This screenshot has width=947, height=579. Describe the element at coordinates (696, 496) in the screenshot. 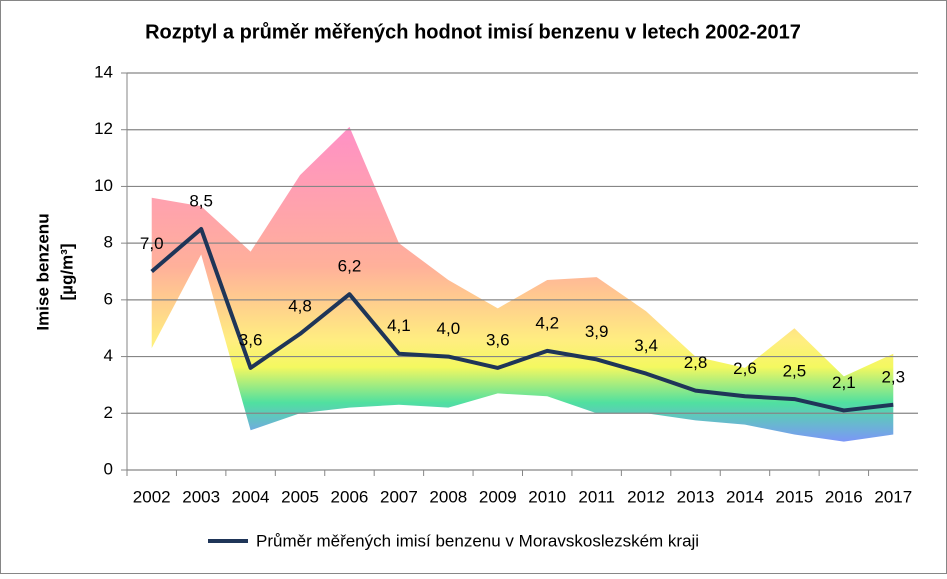

I see `x-tick-label: 2013` at that location.